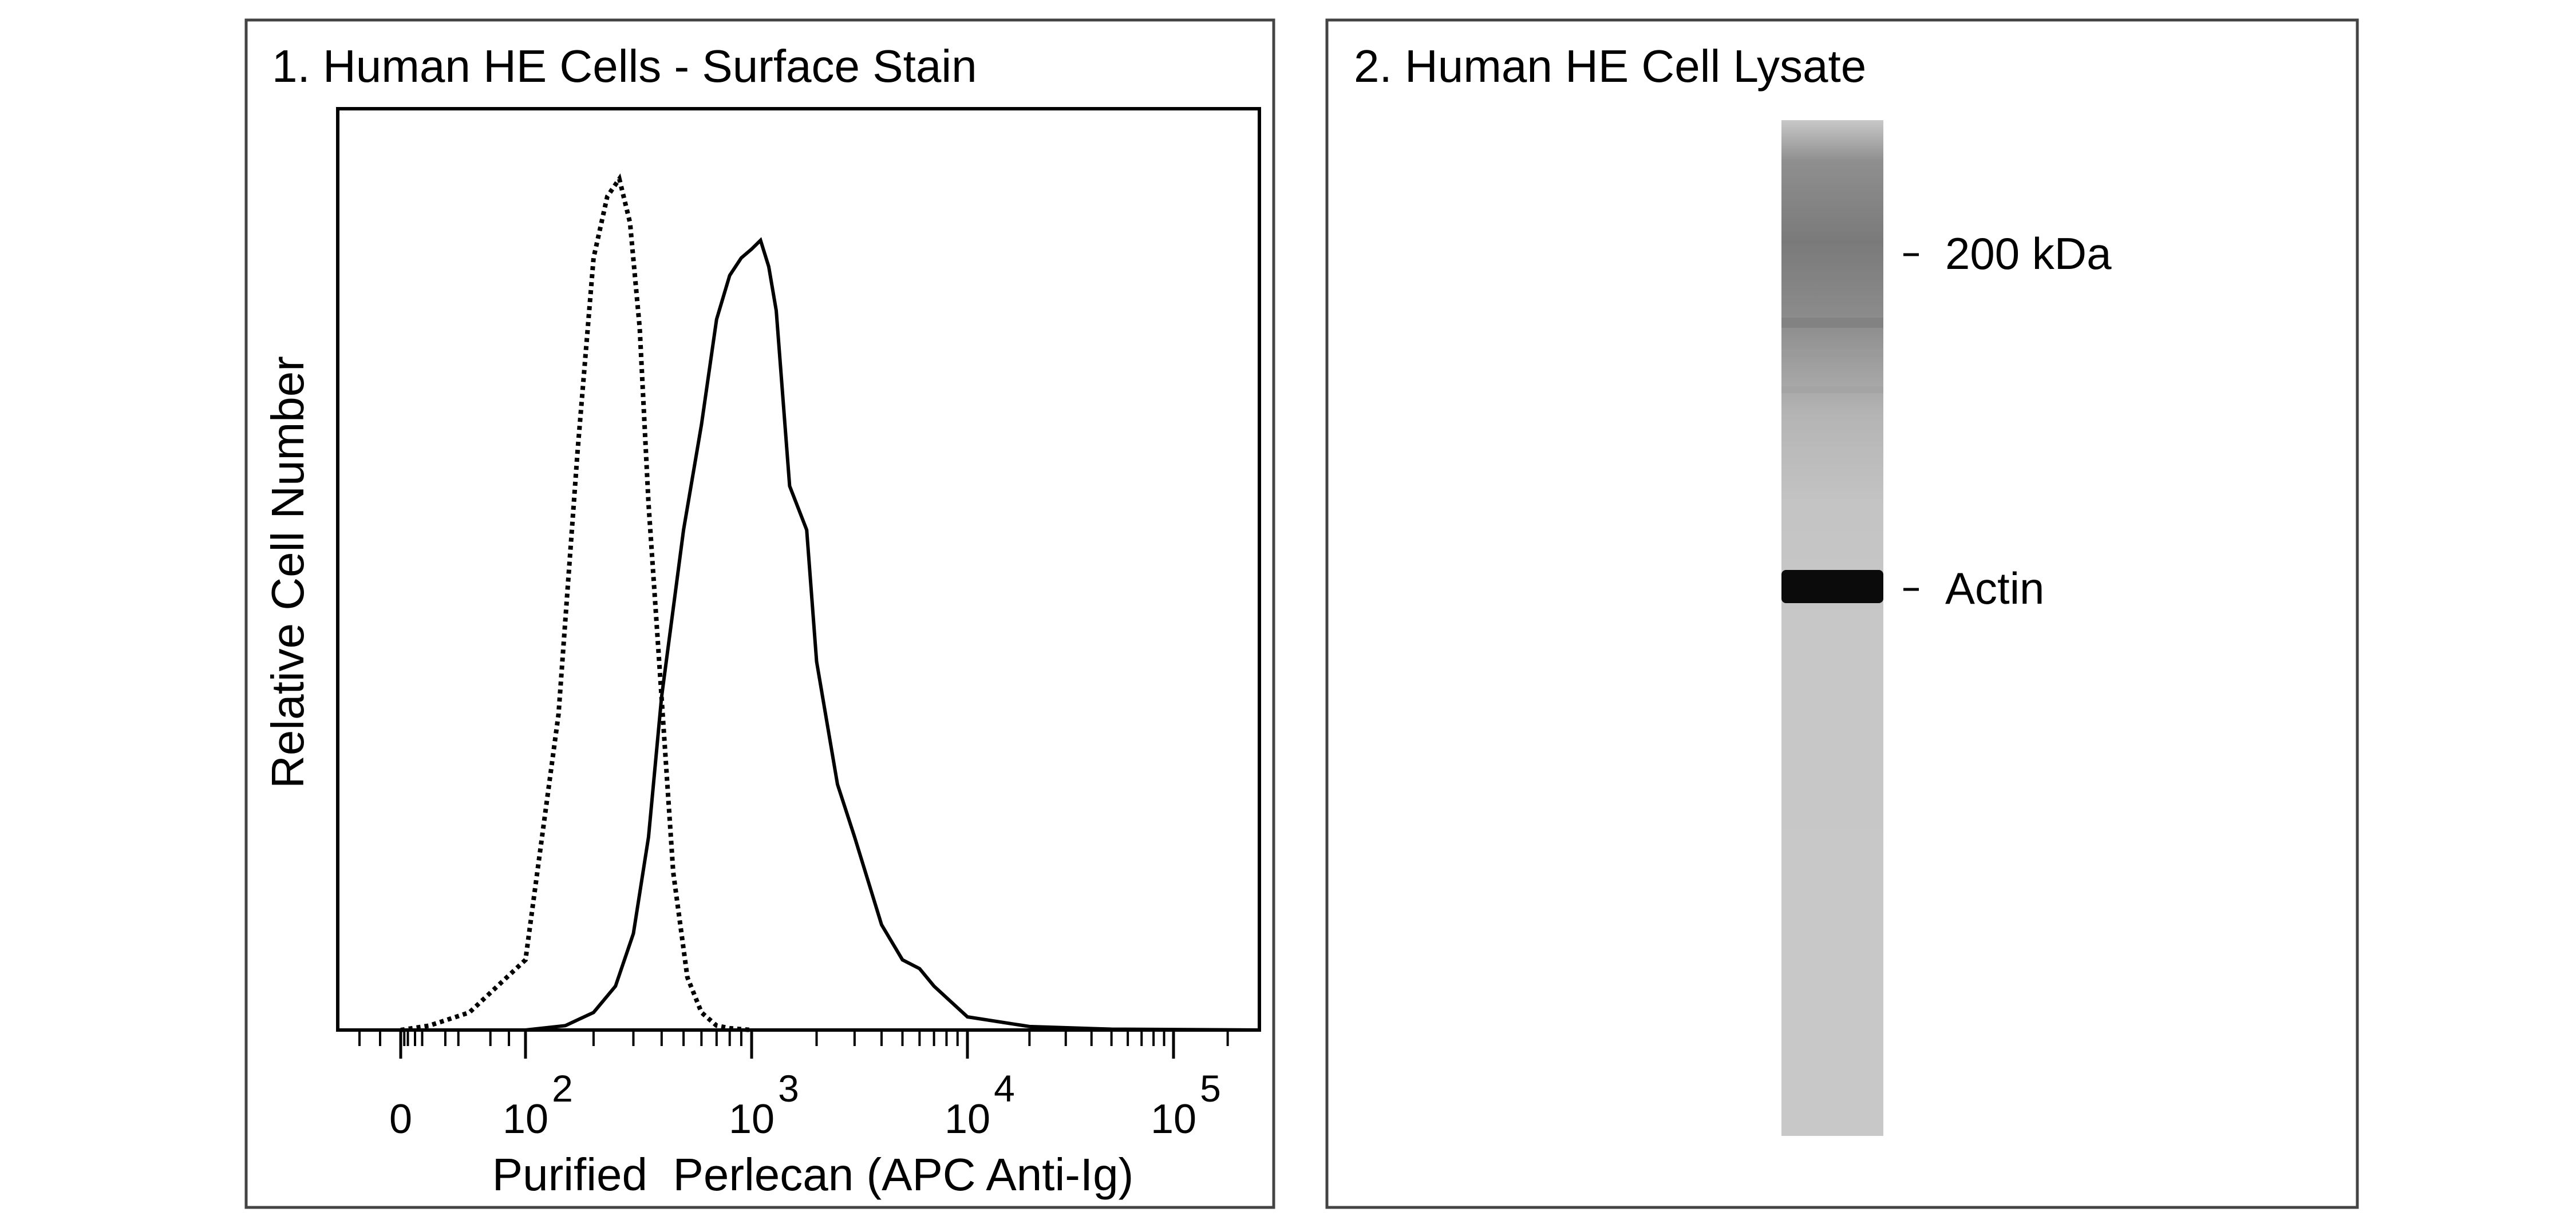 This screenshot has height=1216, width=2576. I want to click on band-actin, so click(1832, 586).